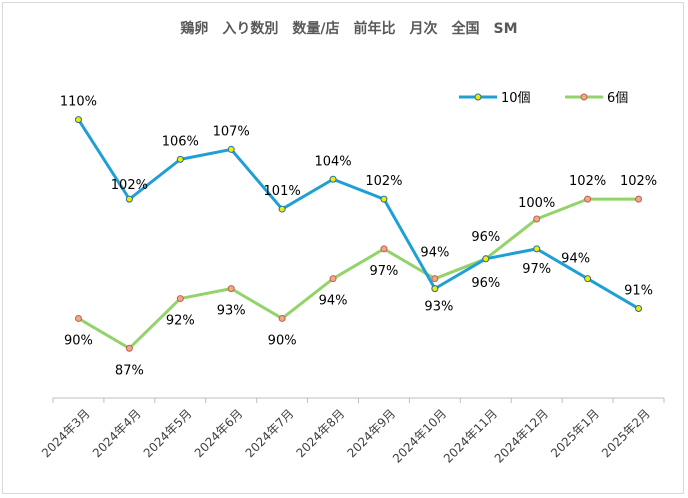 Image resolution: width=688 pixels, height=498 pixels. What do you see at coordinates (348, 28) in the screenshot?
I see `chart-title: 鶏卵 入り数別 数量/店 前年比 月次 全国 SM` at bounding box center [348, 28].